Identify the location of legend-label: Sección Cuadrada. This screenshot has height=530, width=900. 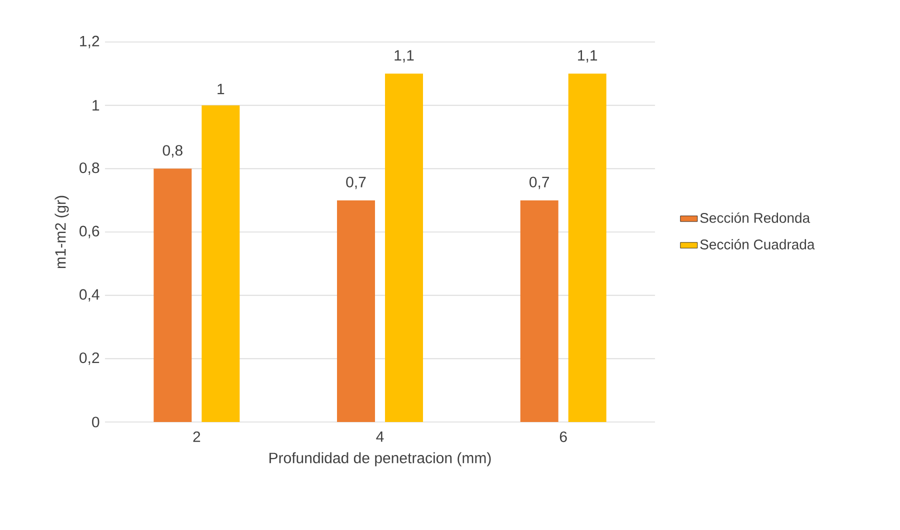
(757, 244).